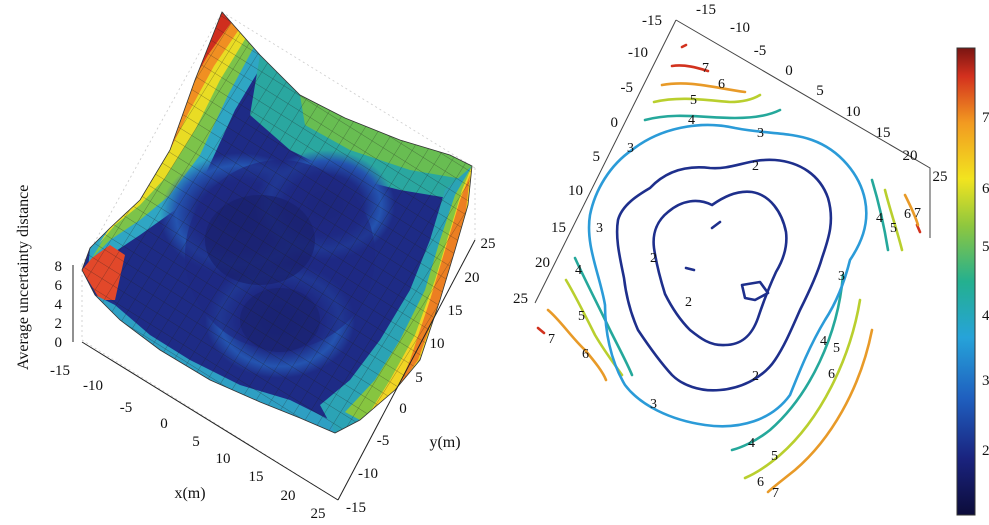 The image size is (989, 525). Describe the element at coordinates (712, 115) in the screenshot. I see `contour-line-4-top` at that location.